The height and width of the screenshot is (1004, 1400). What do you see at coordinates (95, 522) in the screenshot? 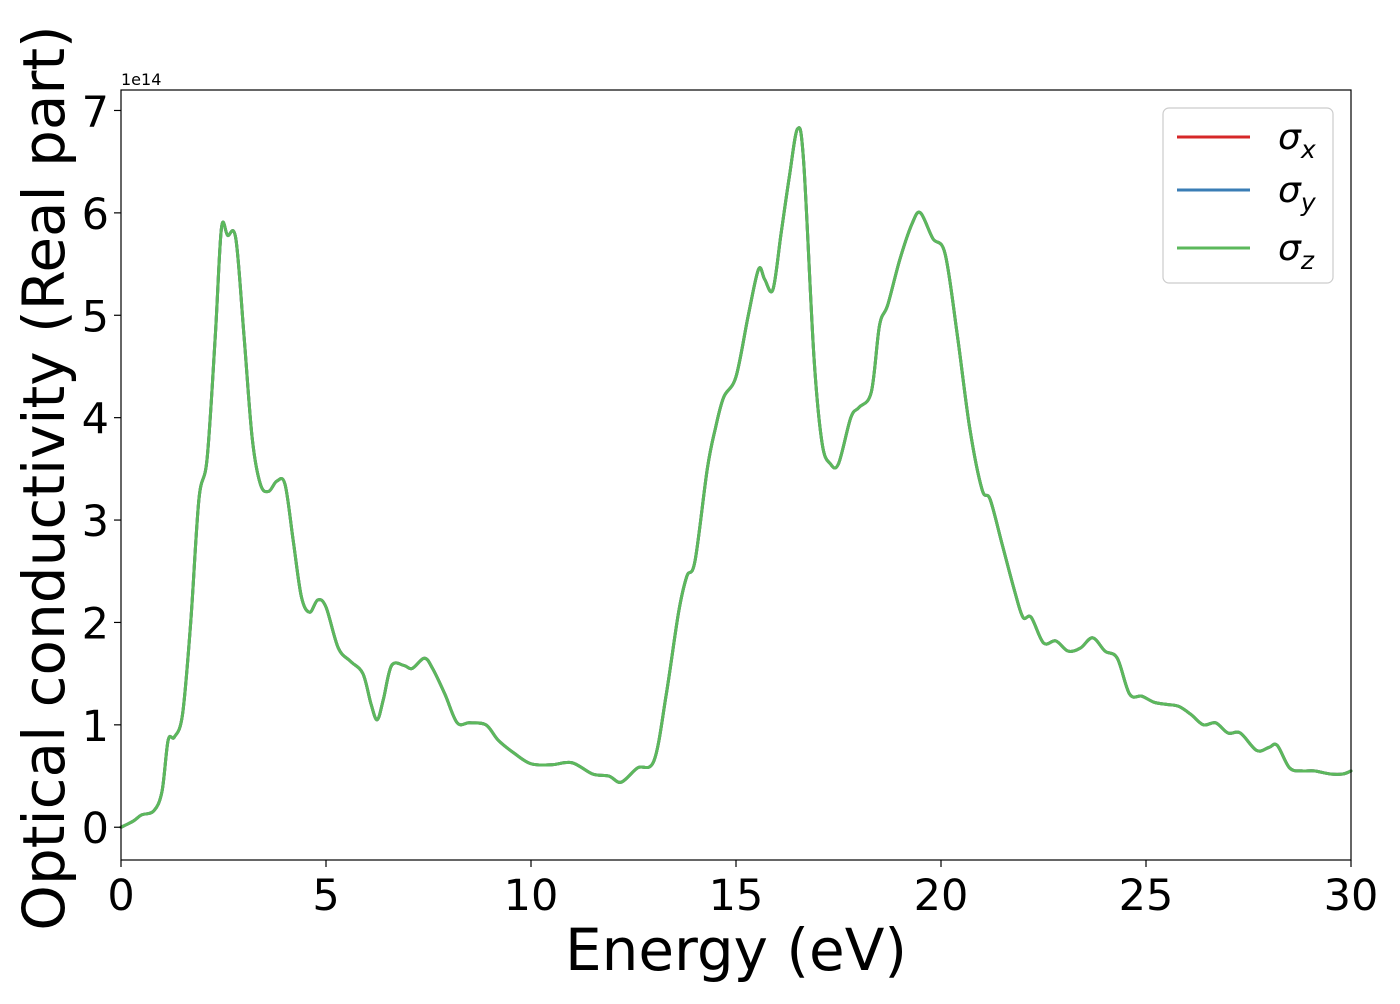
I see `y-tick-label: 3` at bounding box center [95, 522].